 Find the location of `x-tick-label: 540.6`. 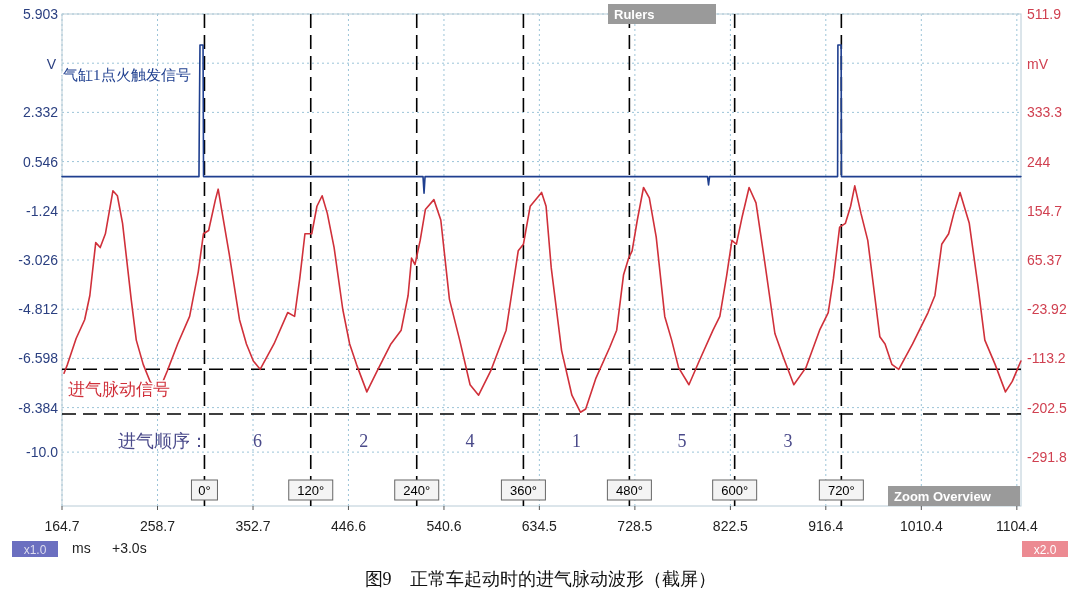

x-tick-label: 540.6 is located at coordinates (444, 526).